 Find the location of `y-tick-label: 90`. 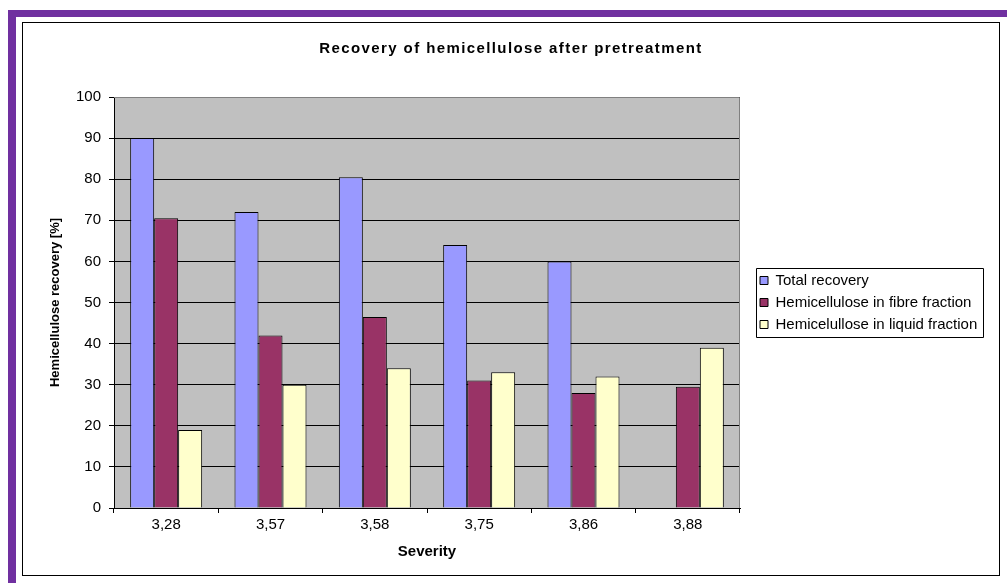

y-tick-label: 90 is located at coordinates (92, 137).